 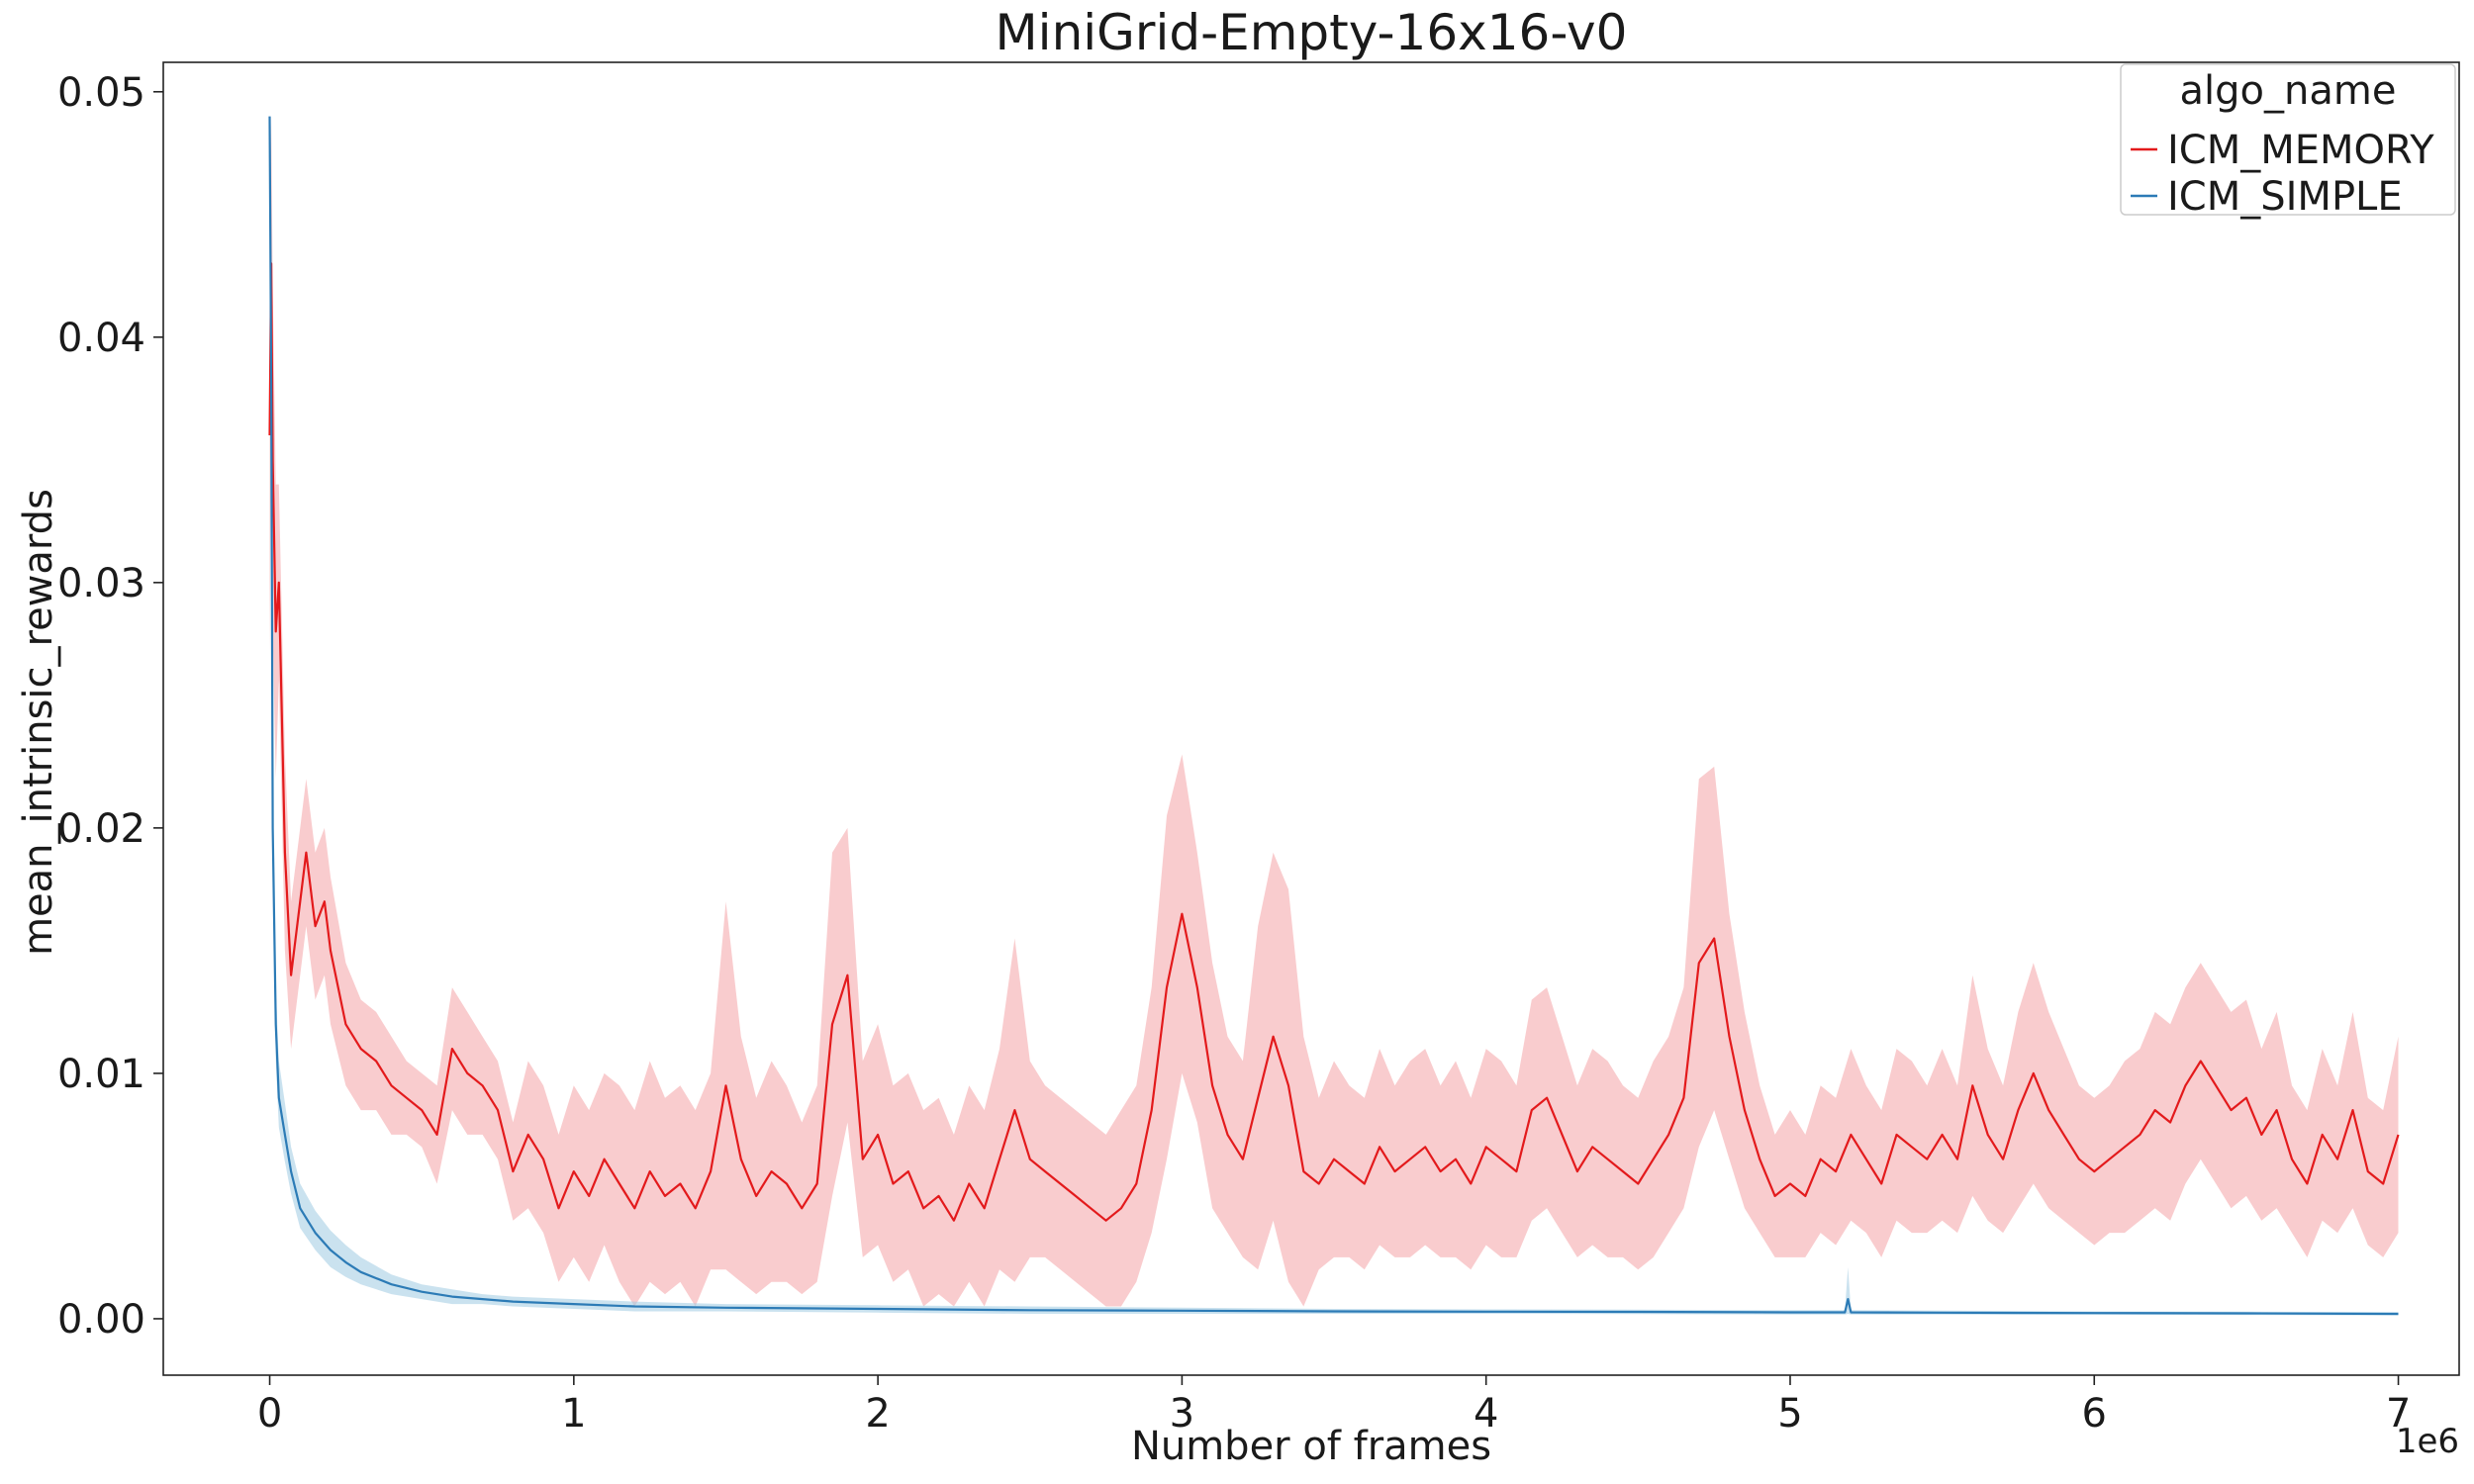 What do you see at coordinates (2399, 1414) in the screenshot?
I see `x-tick-label: 7` at bounding box center [2399, 1414].